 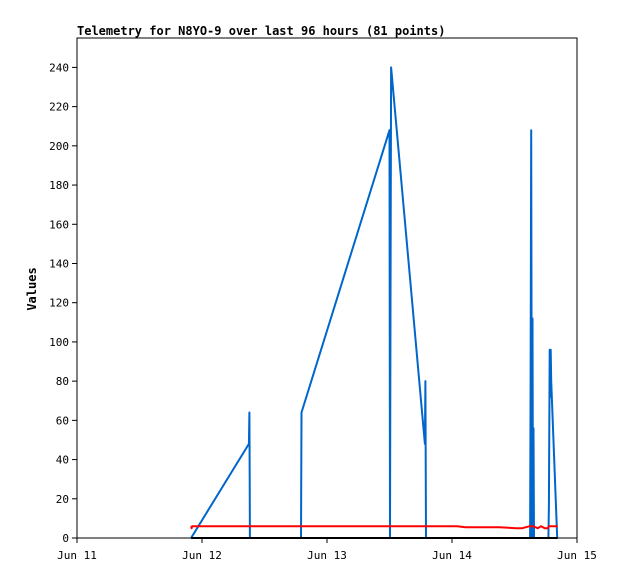 I want to click on y-axis-label: Values, so click(x=32, y=288).